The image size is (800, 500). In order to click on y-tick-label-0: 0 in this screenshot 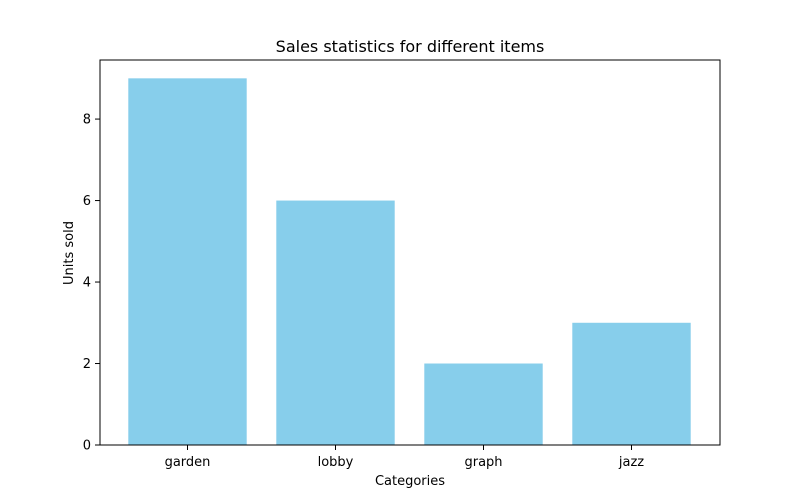, I will do `click(87, 446)`.